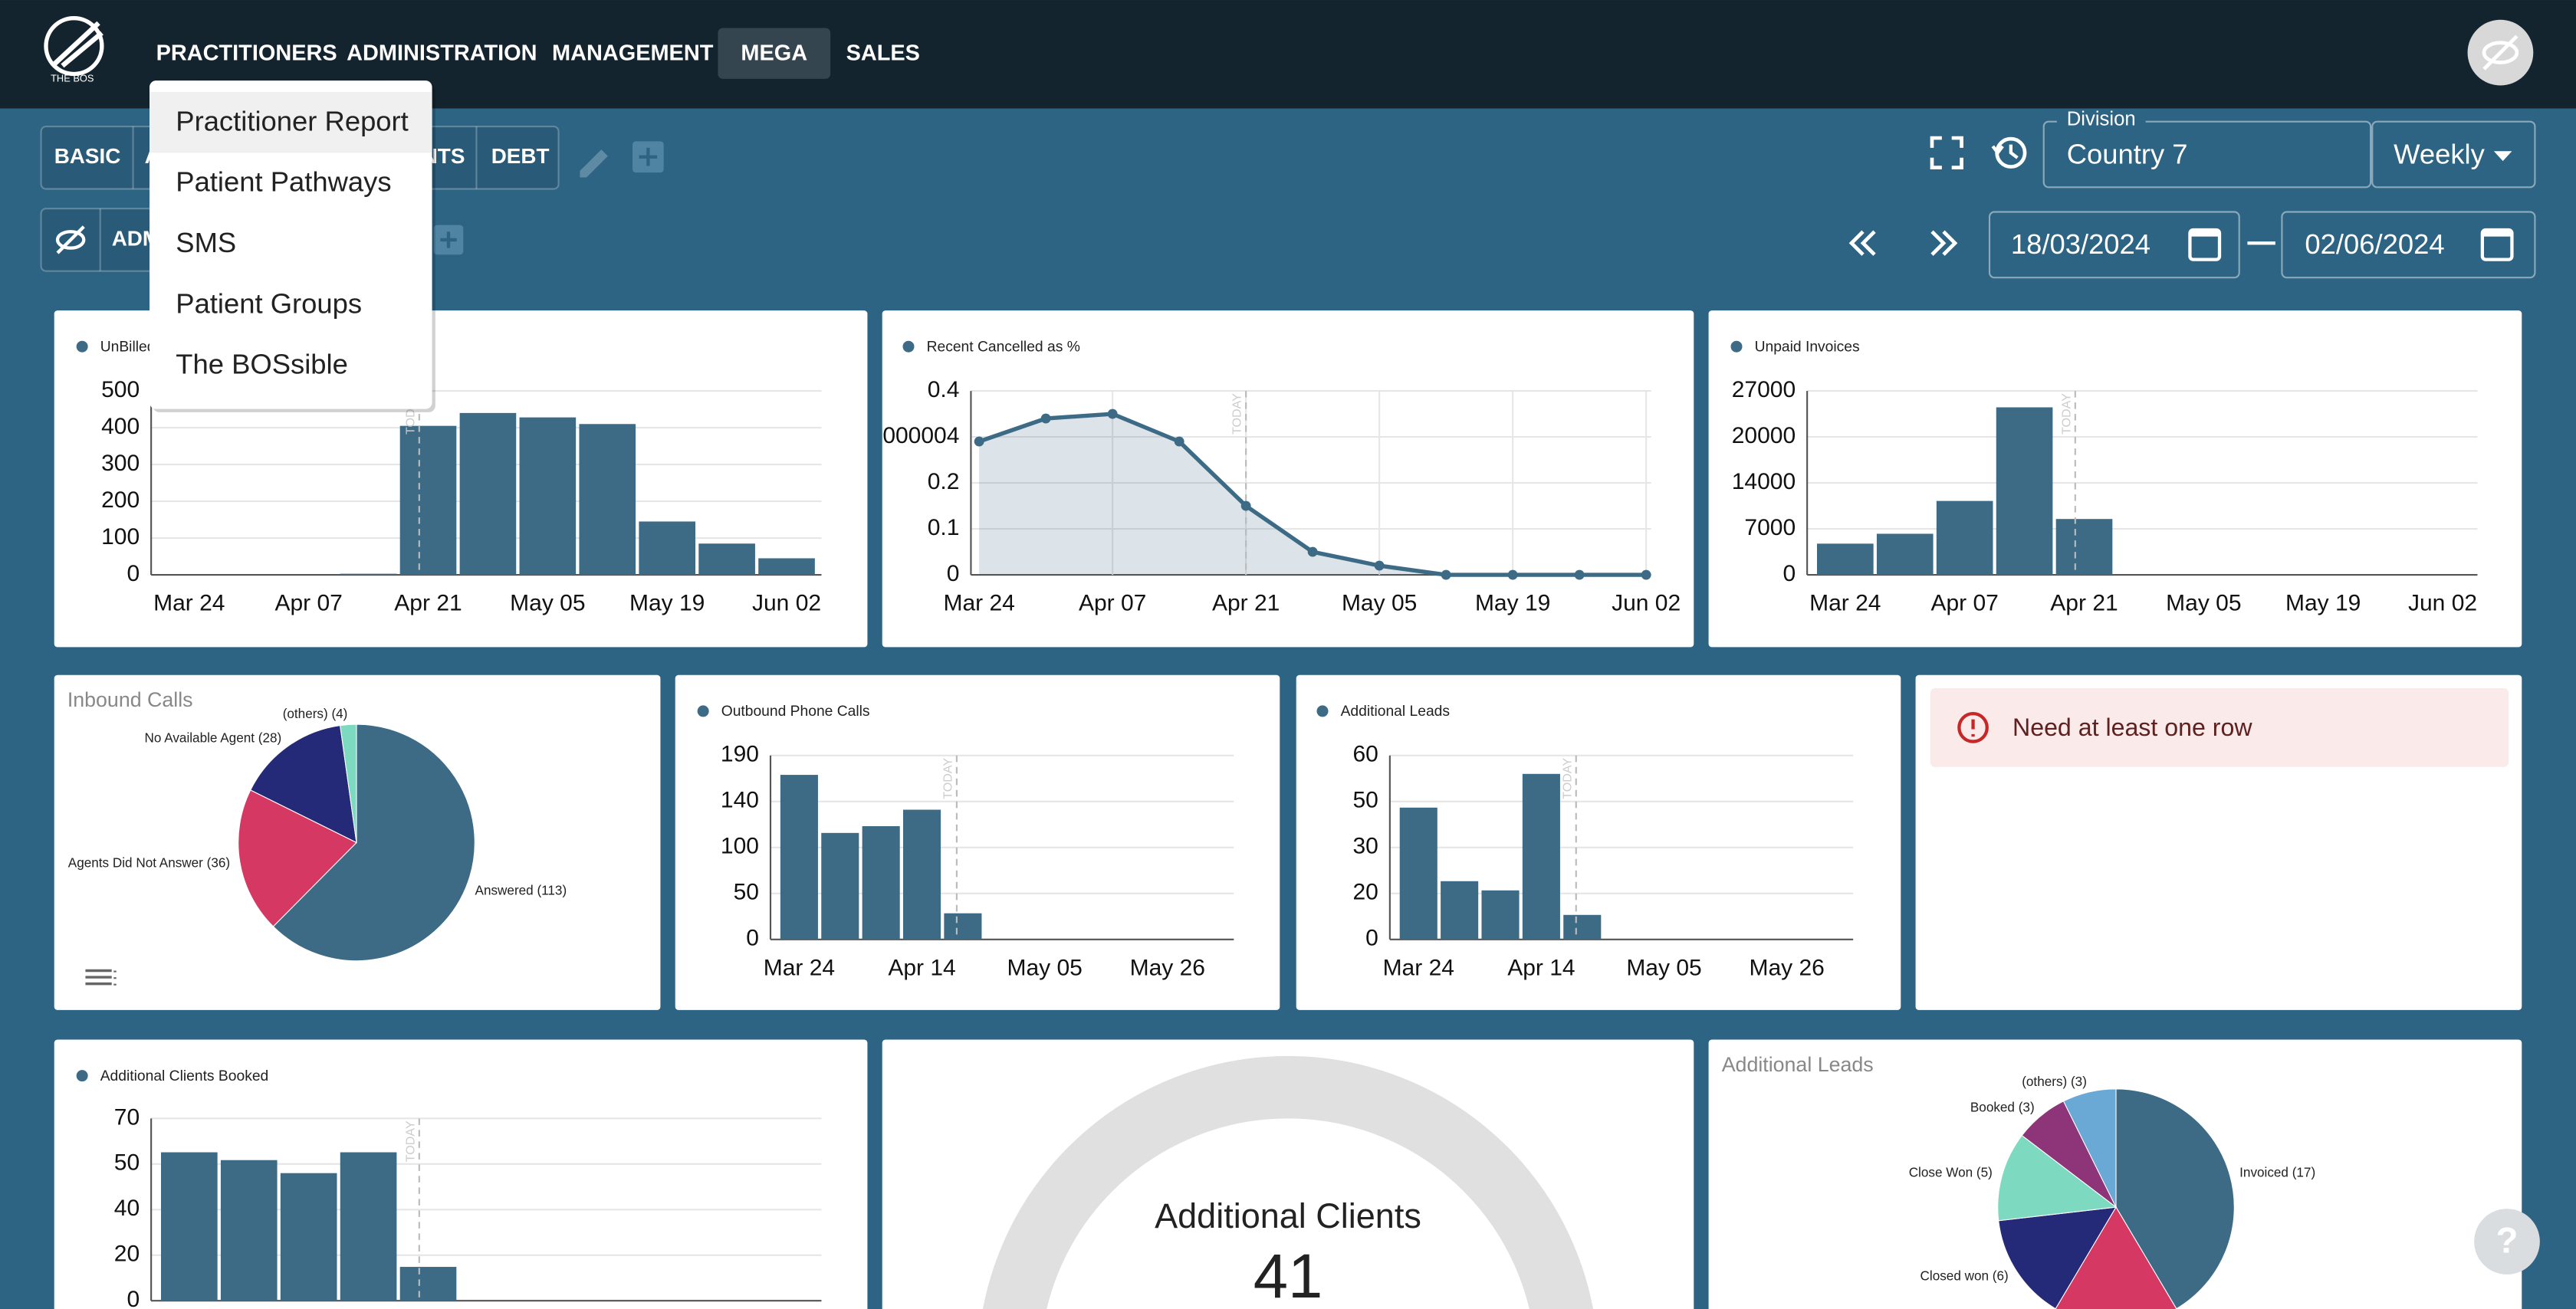 This screenshot has width=2576, height=1309. I want to click on nav-active, so click(775, 54).